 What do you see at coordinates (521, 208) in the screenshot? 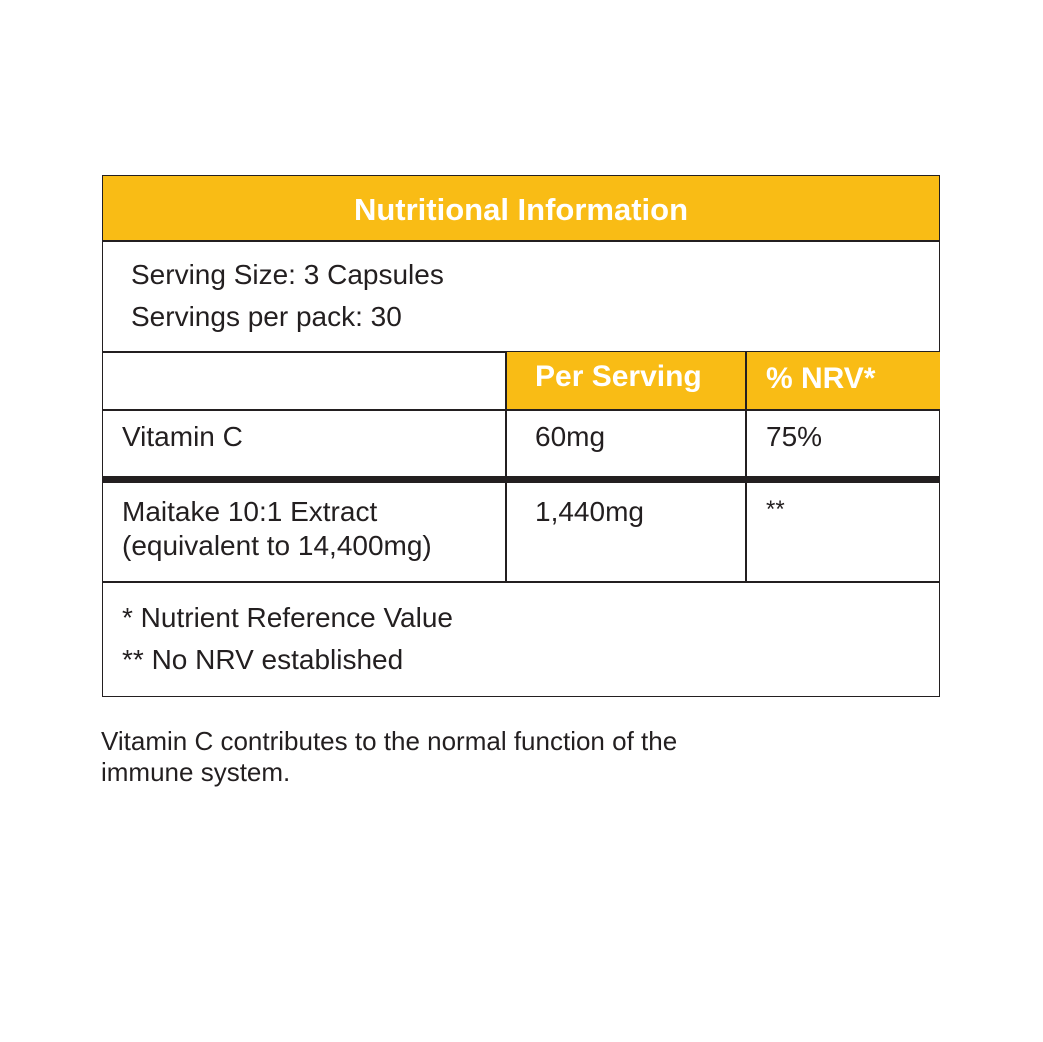
I see `table-title: Nutritional Information` at bounding box center [521, 208].